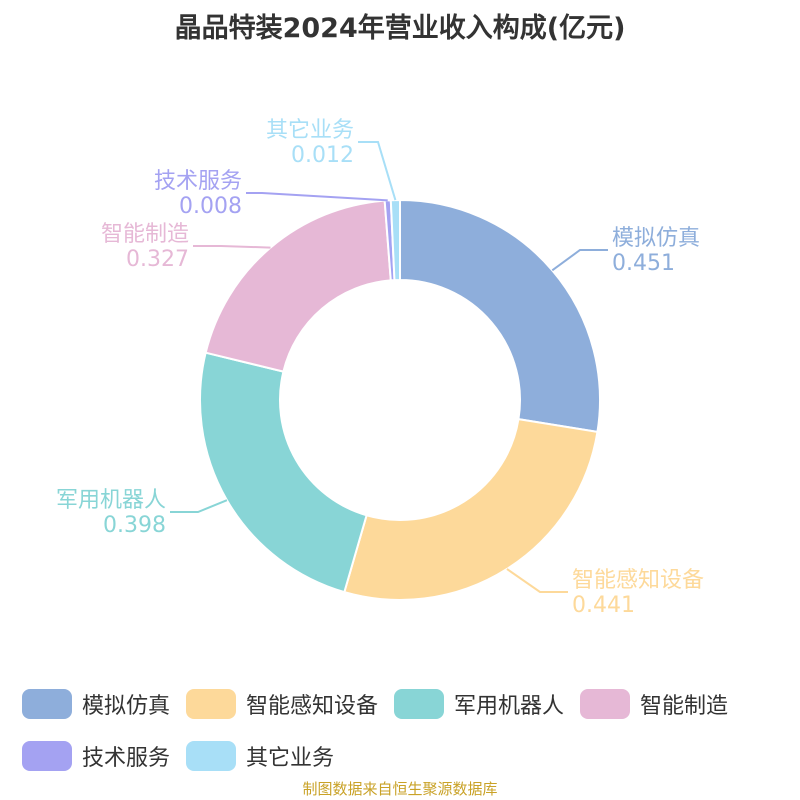  I want to click on slice-name-label-2: 军用机器人, so click(111, 500).